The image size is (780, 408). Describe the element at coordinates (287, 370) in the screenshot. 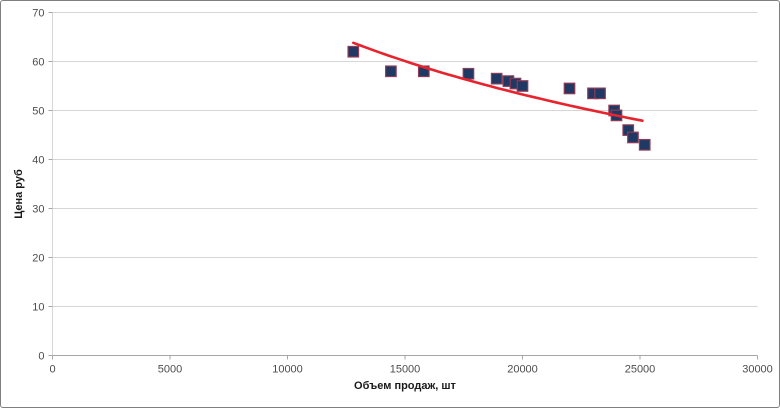

I see `x-tick-label: 10000` at that location.